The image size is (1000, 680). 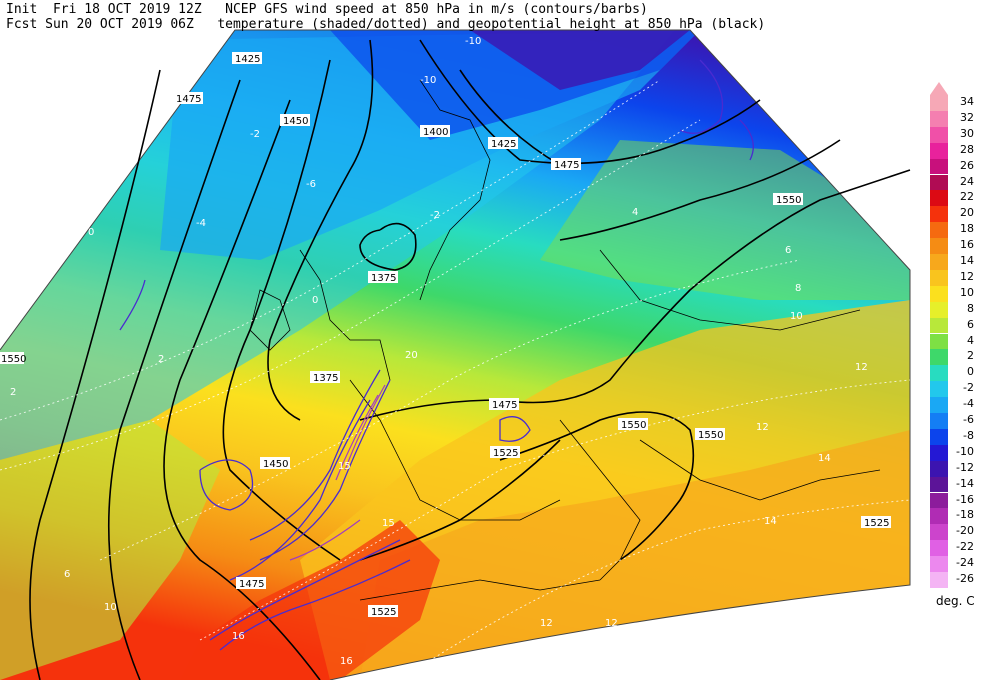 I want to click on height-label: 1375, so click(x=325, y=377).